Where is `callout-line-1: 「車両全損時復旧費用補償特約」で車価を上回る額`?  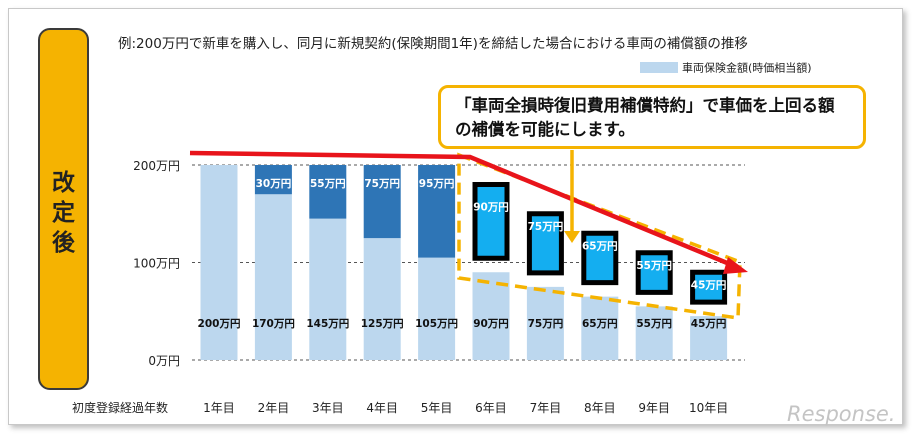
callout-line-1: 「車両全損時復旧費用補償特約」で車価を上回る額 is located at coordinates (645, 105).